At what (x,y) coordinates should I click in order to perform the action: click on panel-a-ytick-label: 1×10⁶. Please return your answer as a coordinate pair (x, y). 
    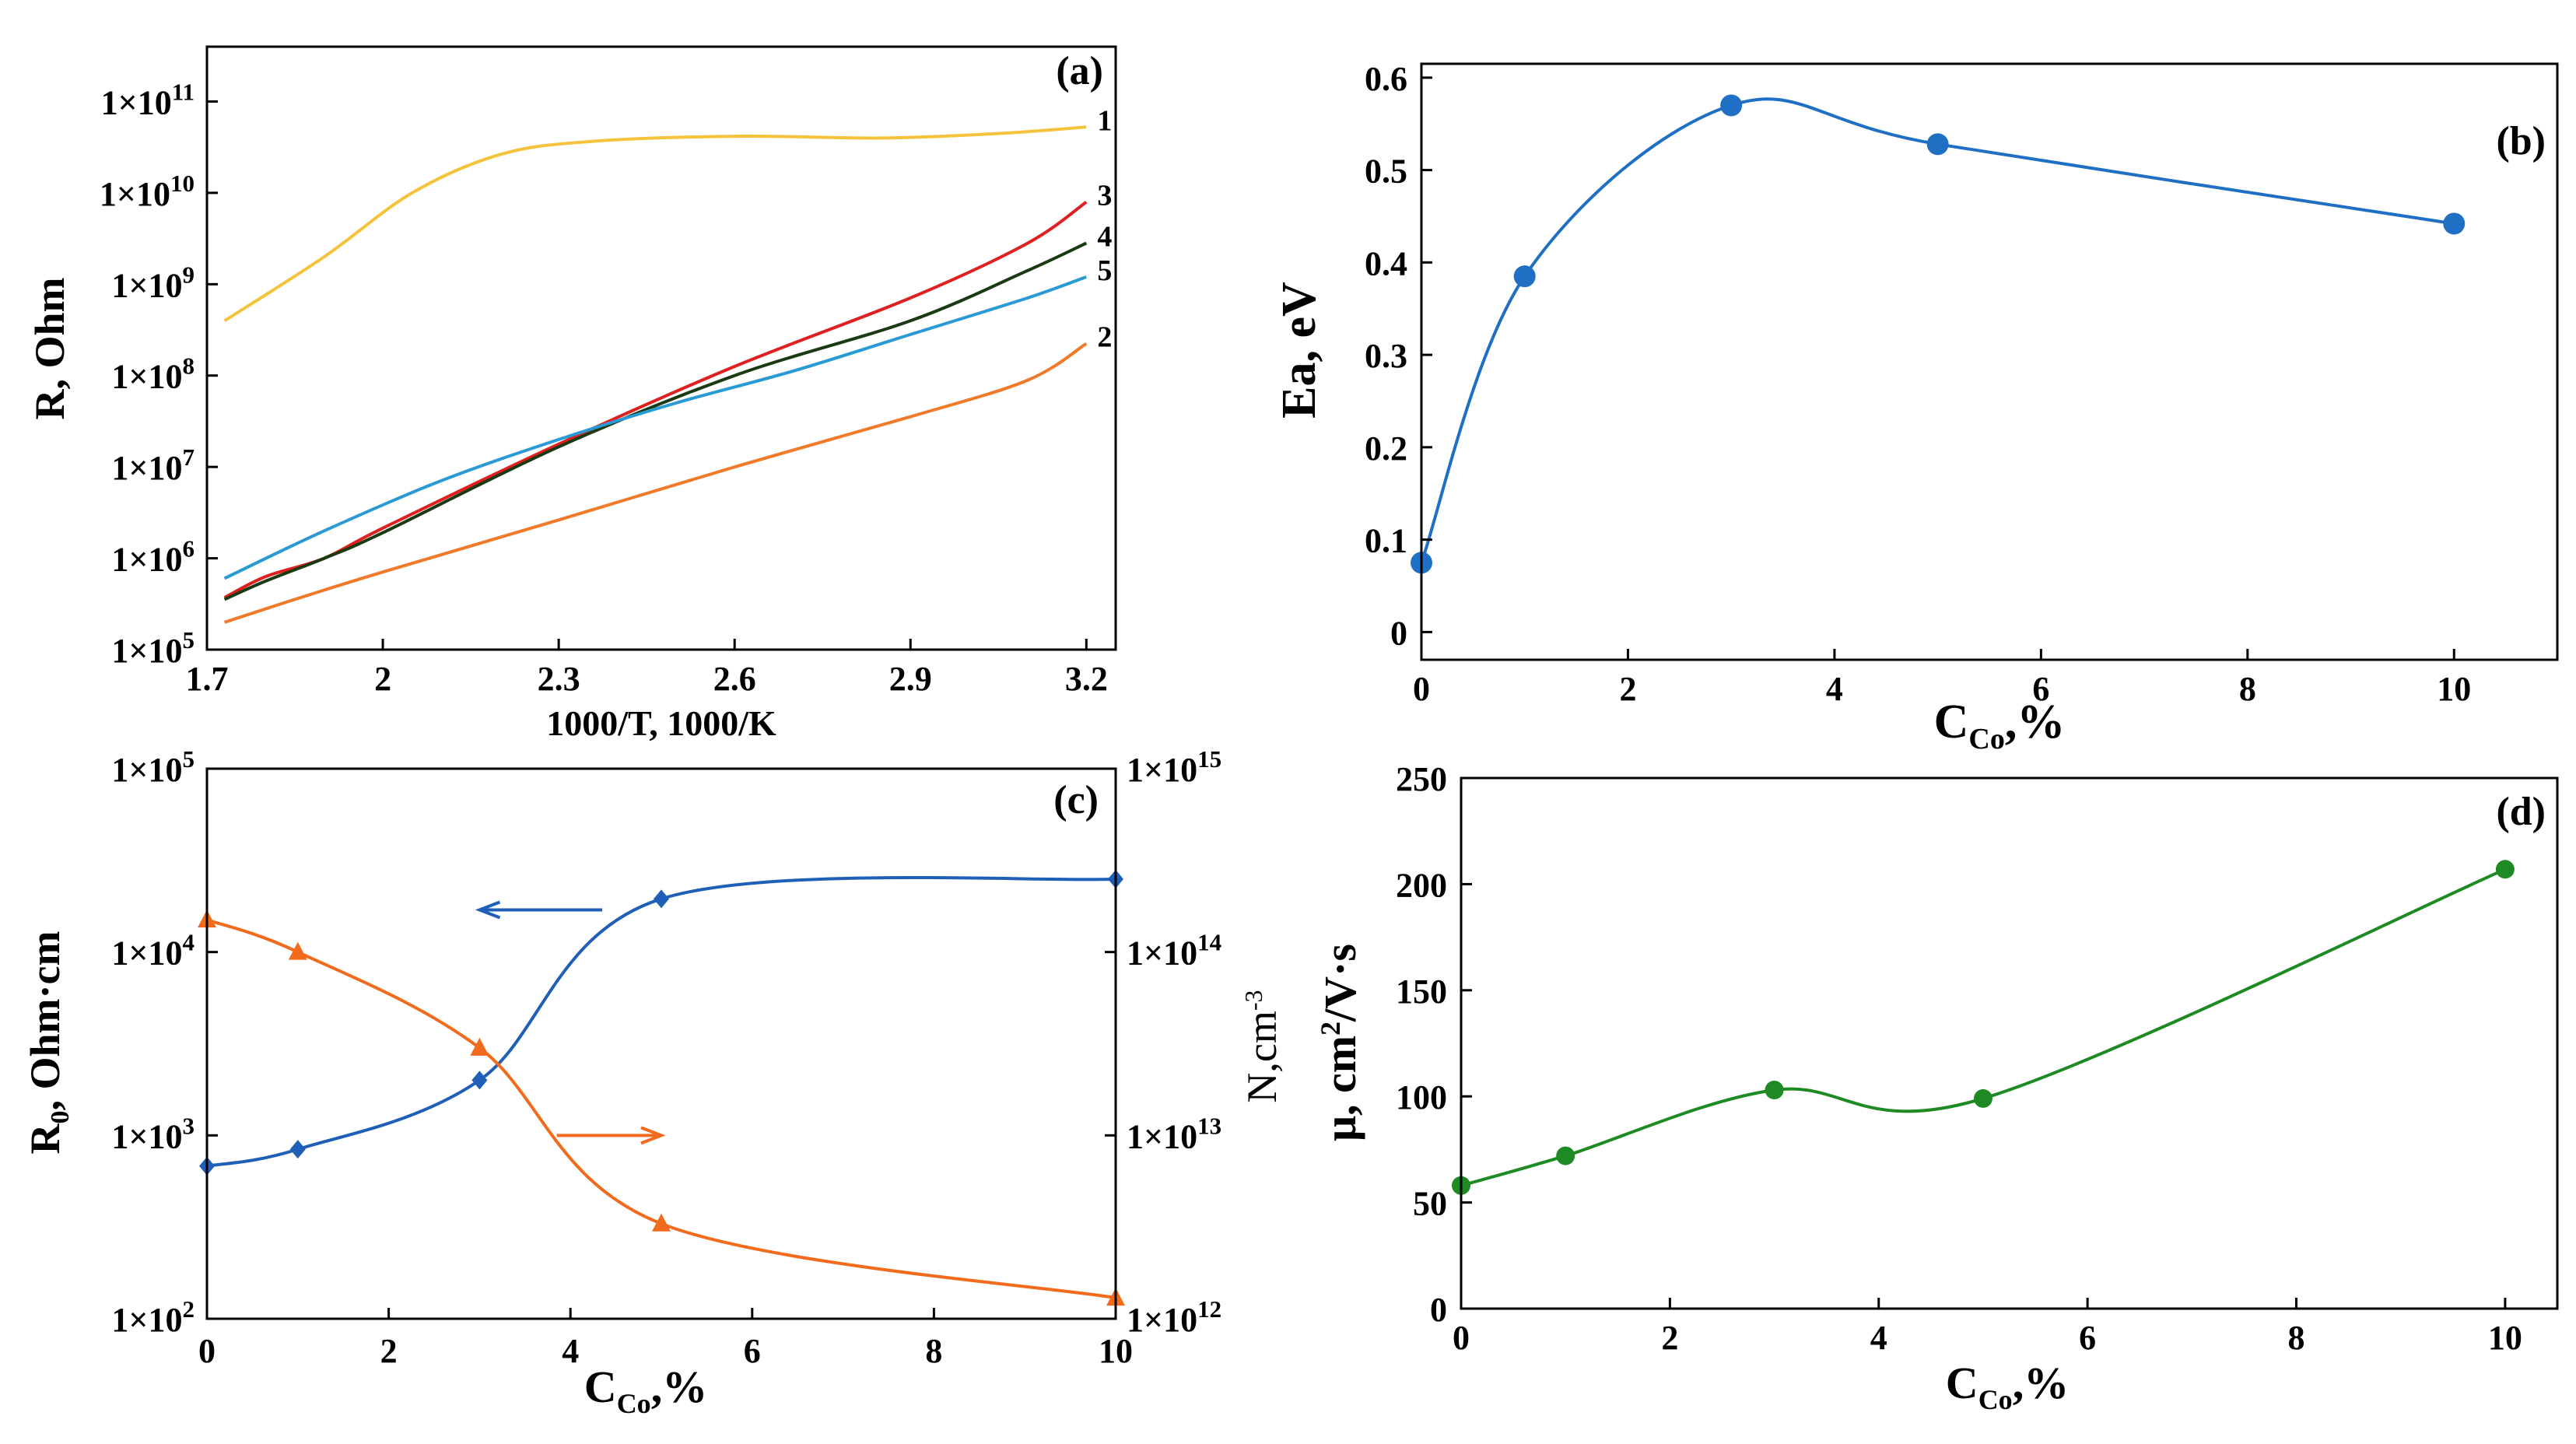
    Looking at the image, I should click on (153, 557).